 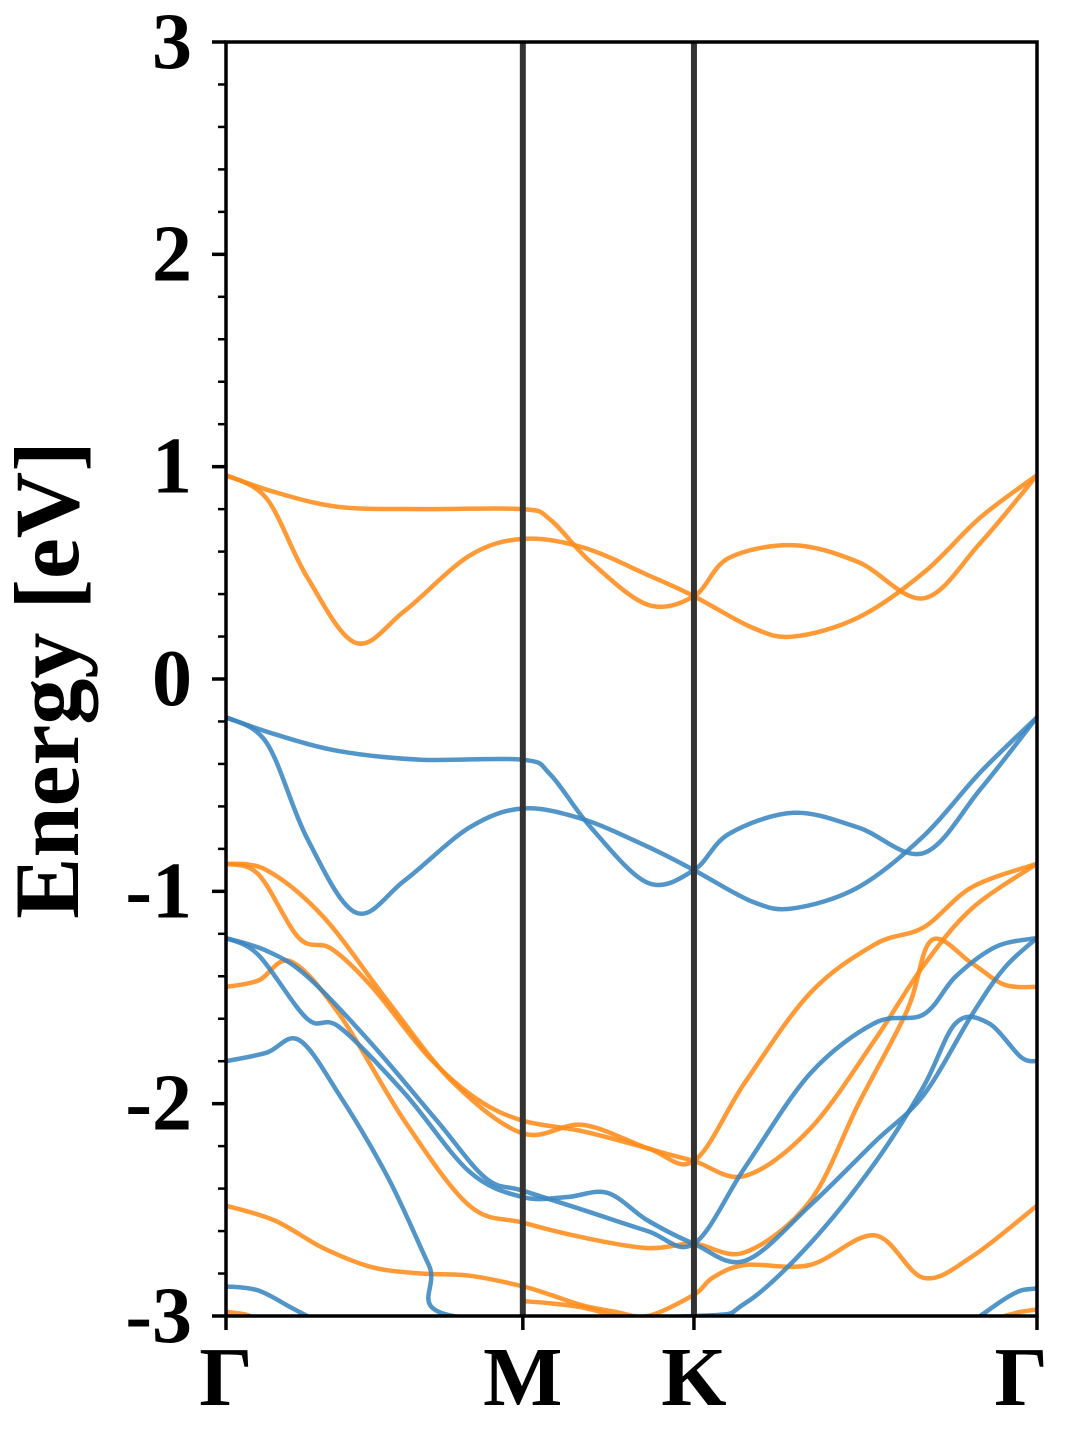 I want to click on y-tick-label: 1, so click(x=172, y=467).